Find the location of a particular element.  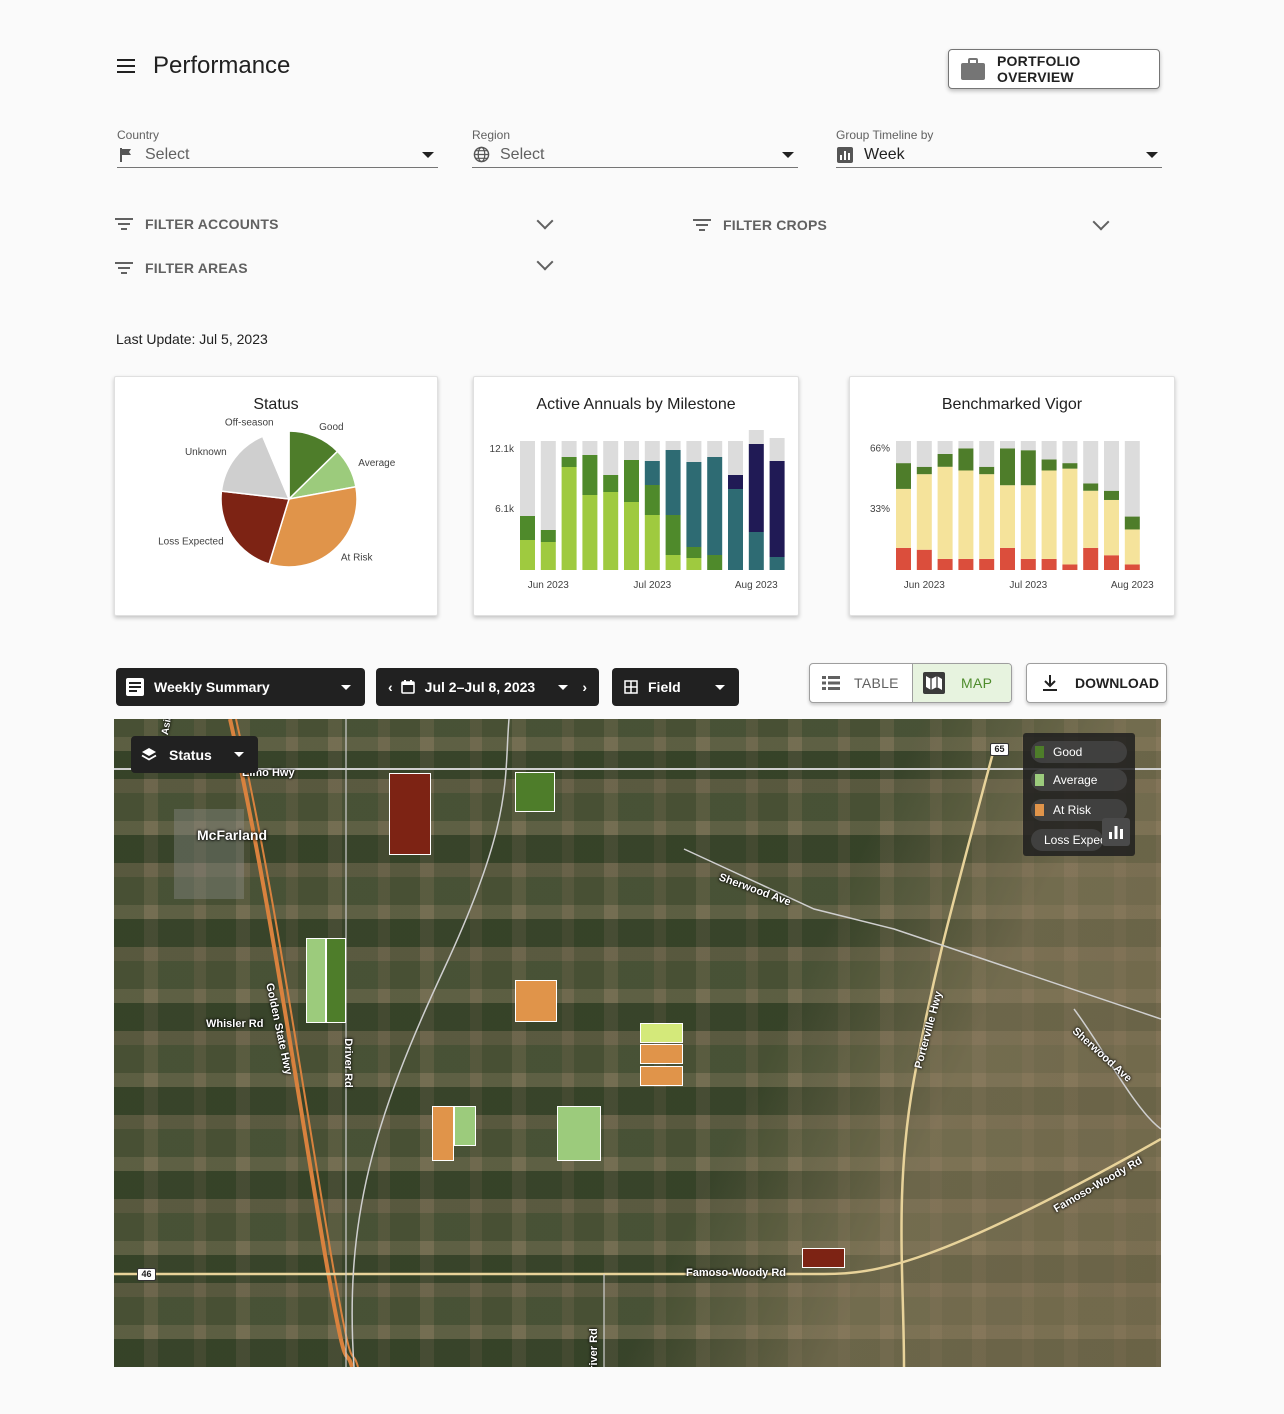

field-good is located at coordinates (535, 792).